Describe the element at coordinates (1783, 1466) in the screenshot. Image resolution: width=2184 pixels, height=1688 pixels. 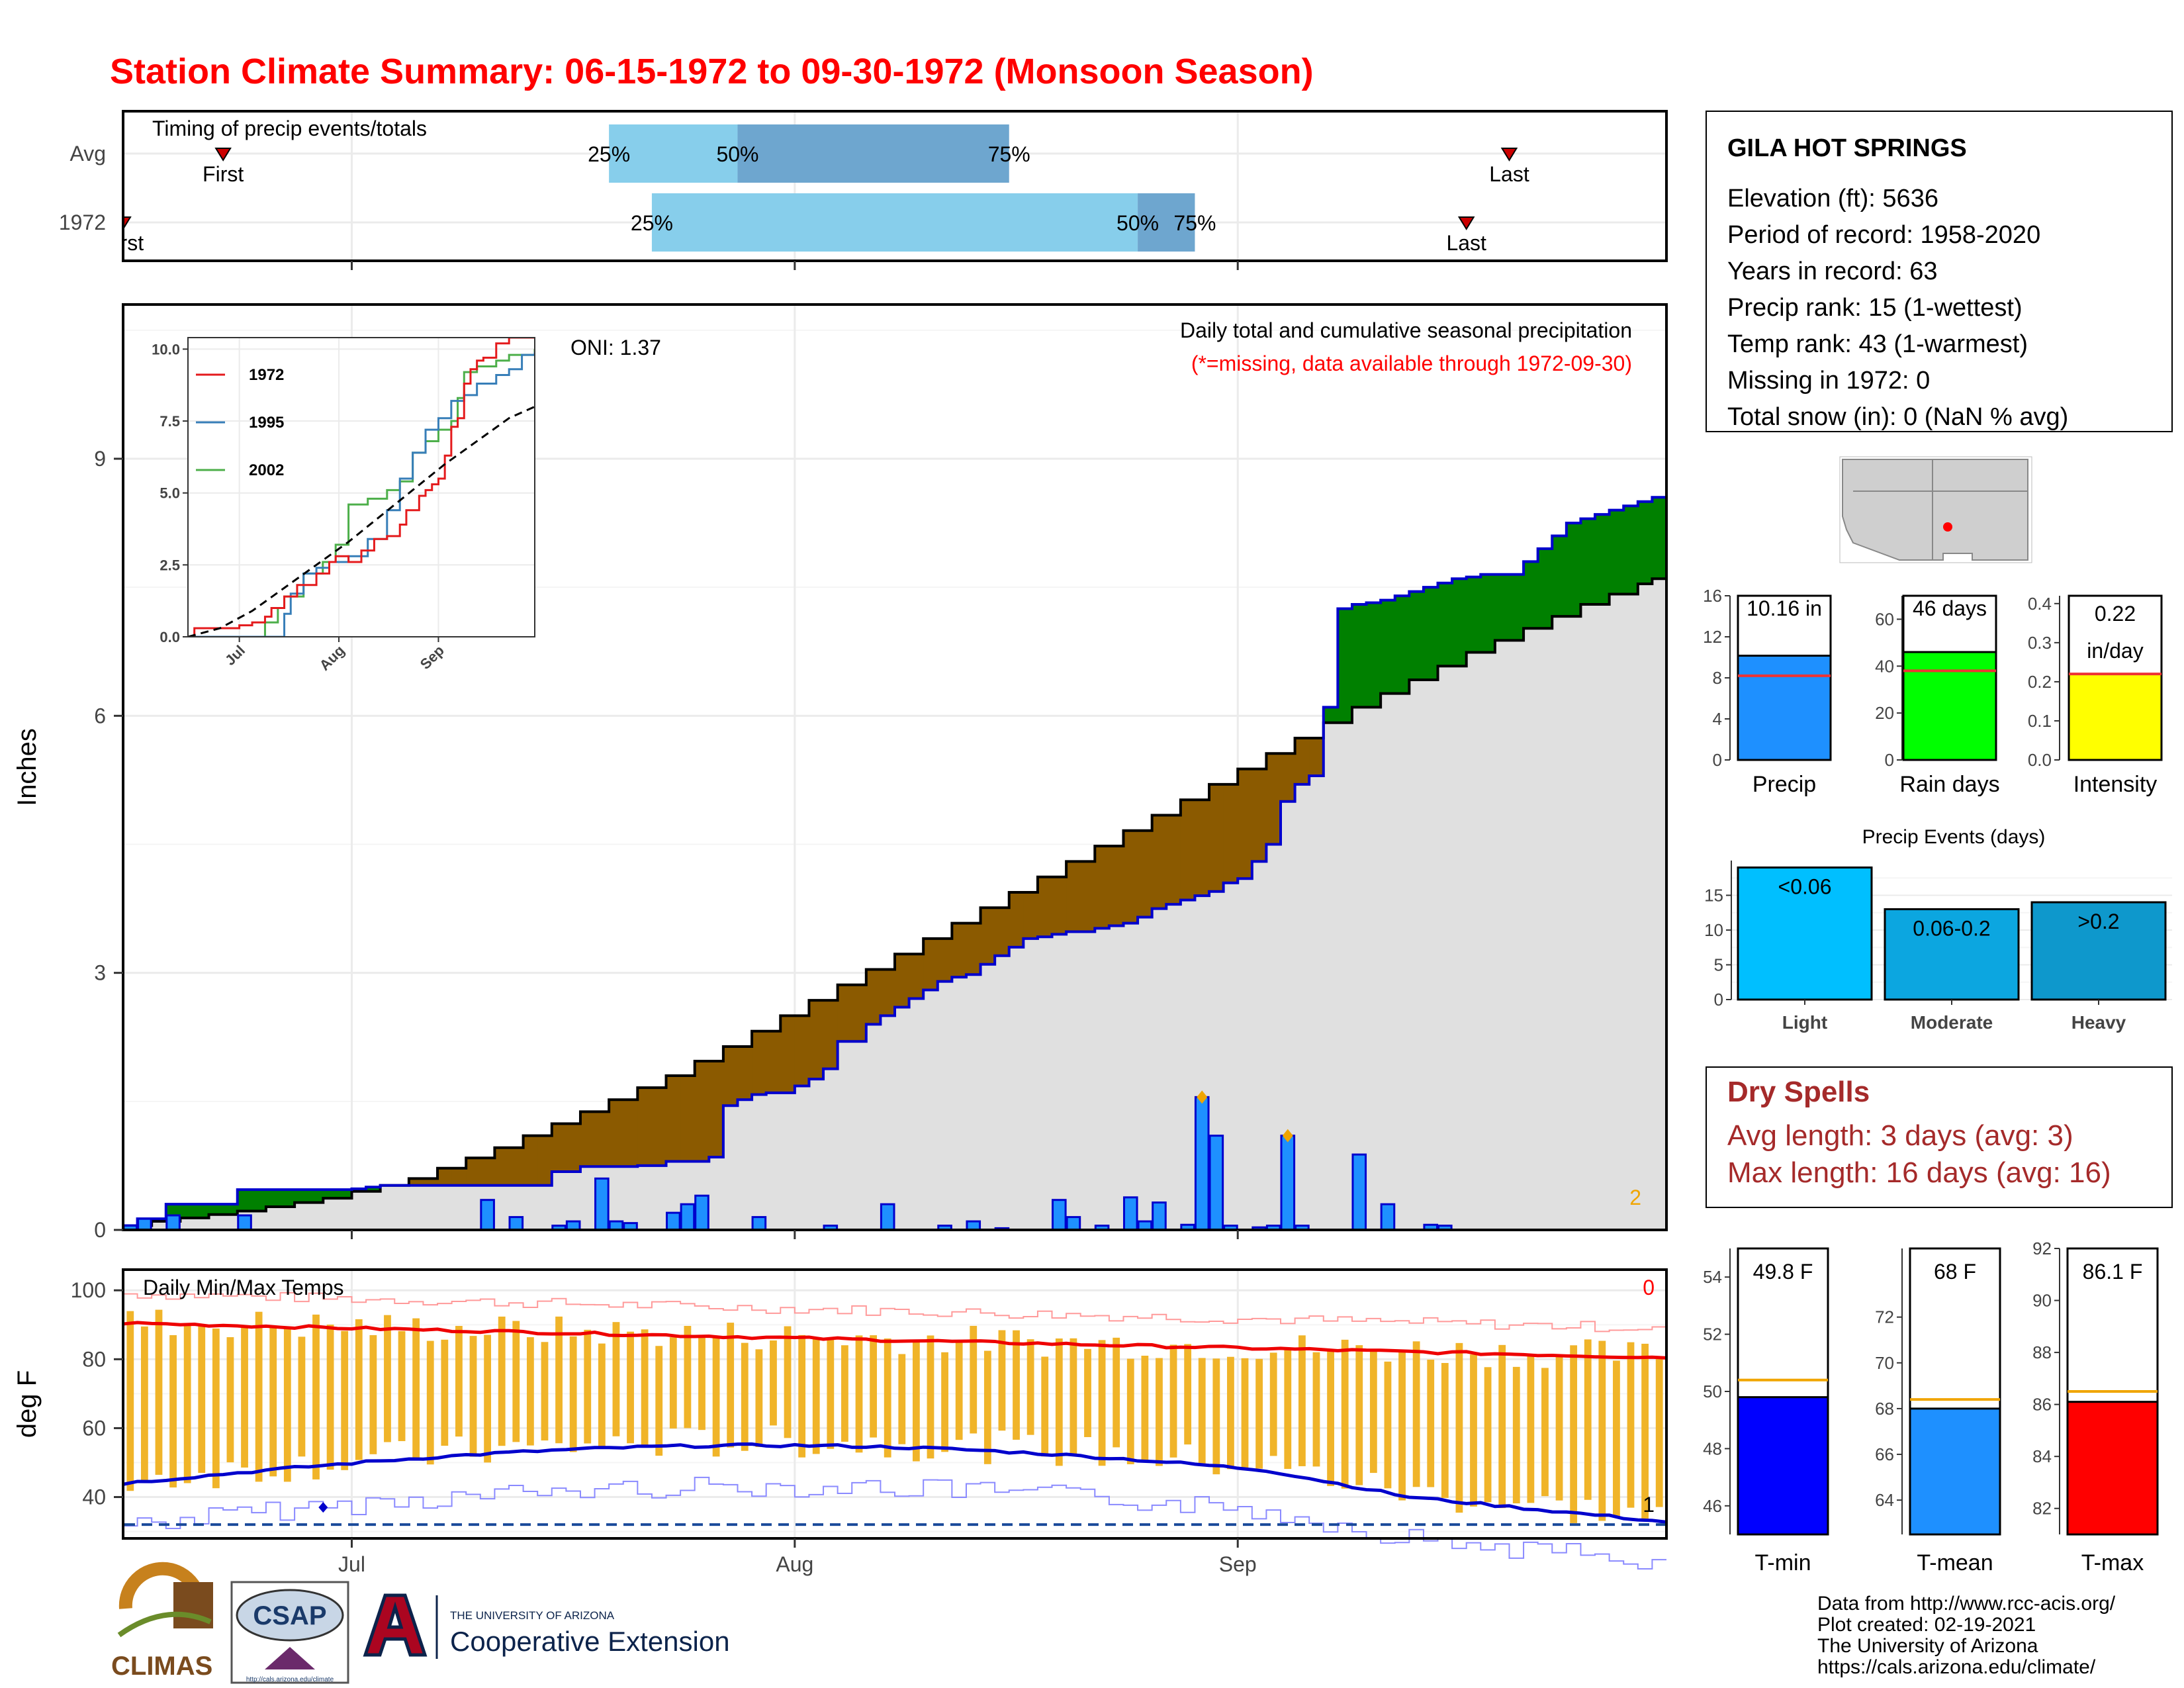
I see `temp-summary-value-bar` at that location.